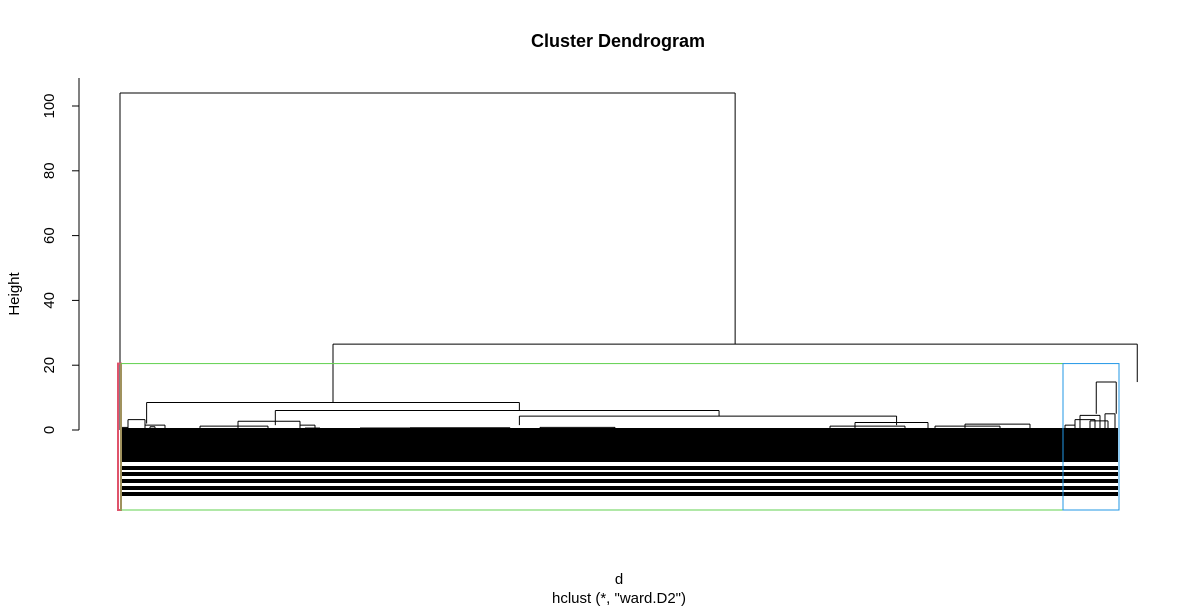 This screenshot has width=1200, height=608. What do you see at coordinates (619, 579) in the screenshot?
I see `x-axis-label: d` at bounding box center [619, 579].